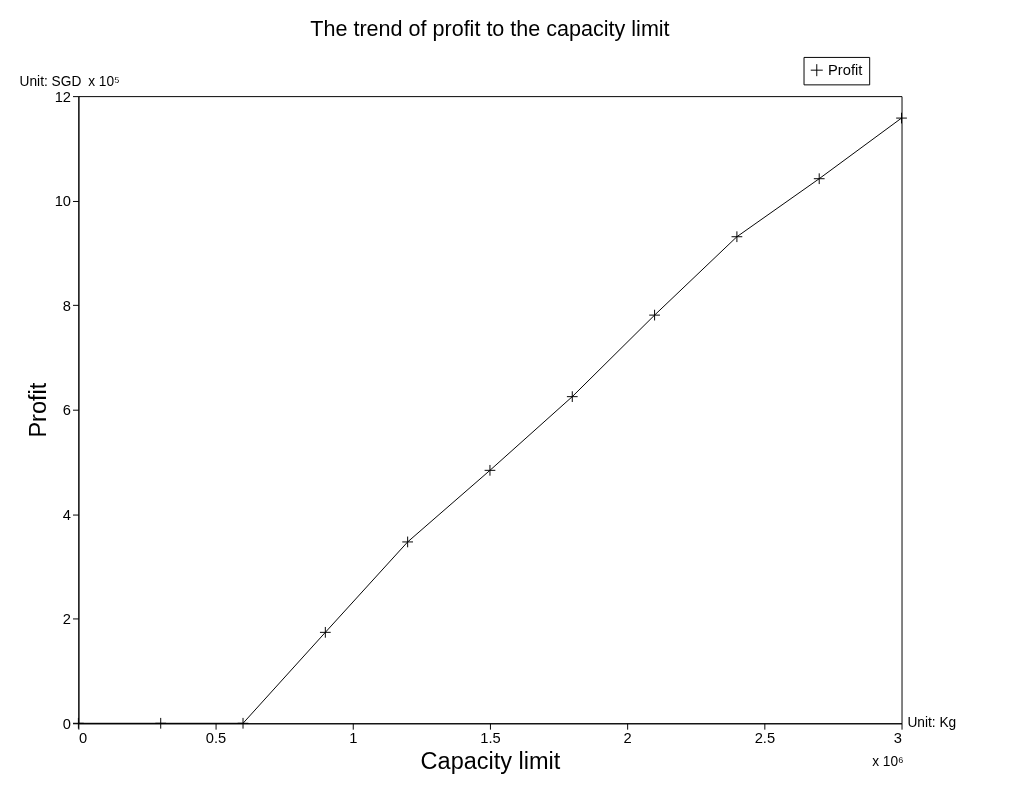 This screenshot has width=1025, height=800. What do you see at coordinates (888, 762) in the screenshot?
I see `text: x 10⁶` at bounding box center [888, 762].